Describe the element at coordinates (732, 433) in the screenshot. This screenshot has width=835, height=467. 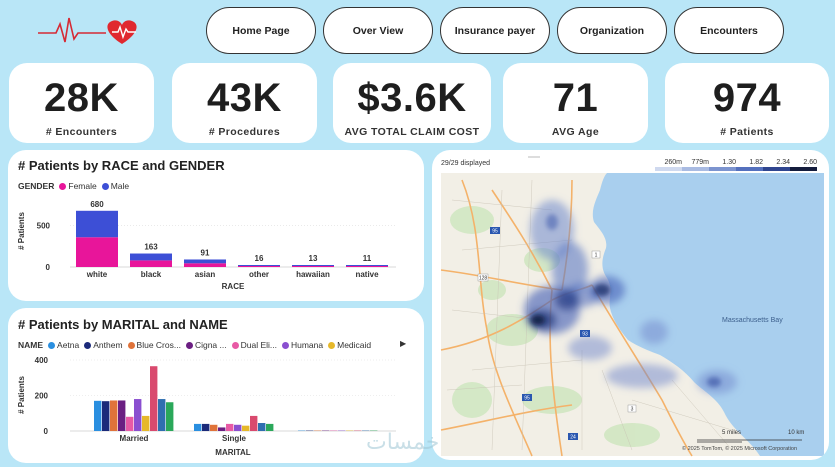
I see `scale-miles-label: 5 miles` at that location.